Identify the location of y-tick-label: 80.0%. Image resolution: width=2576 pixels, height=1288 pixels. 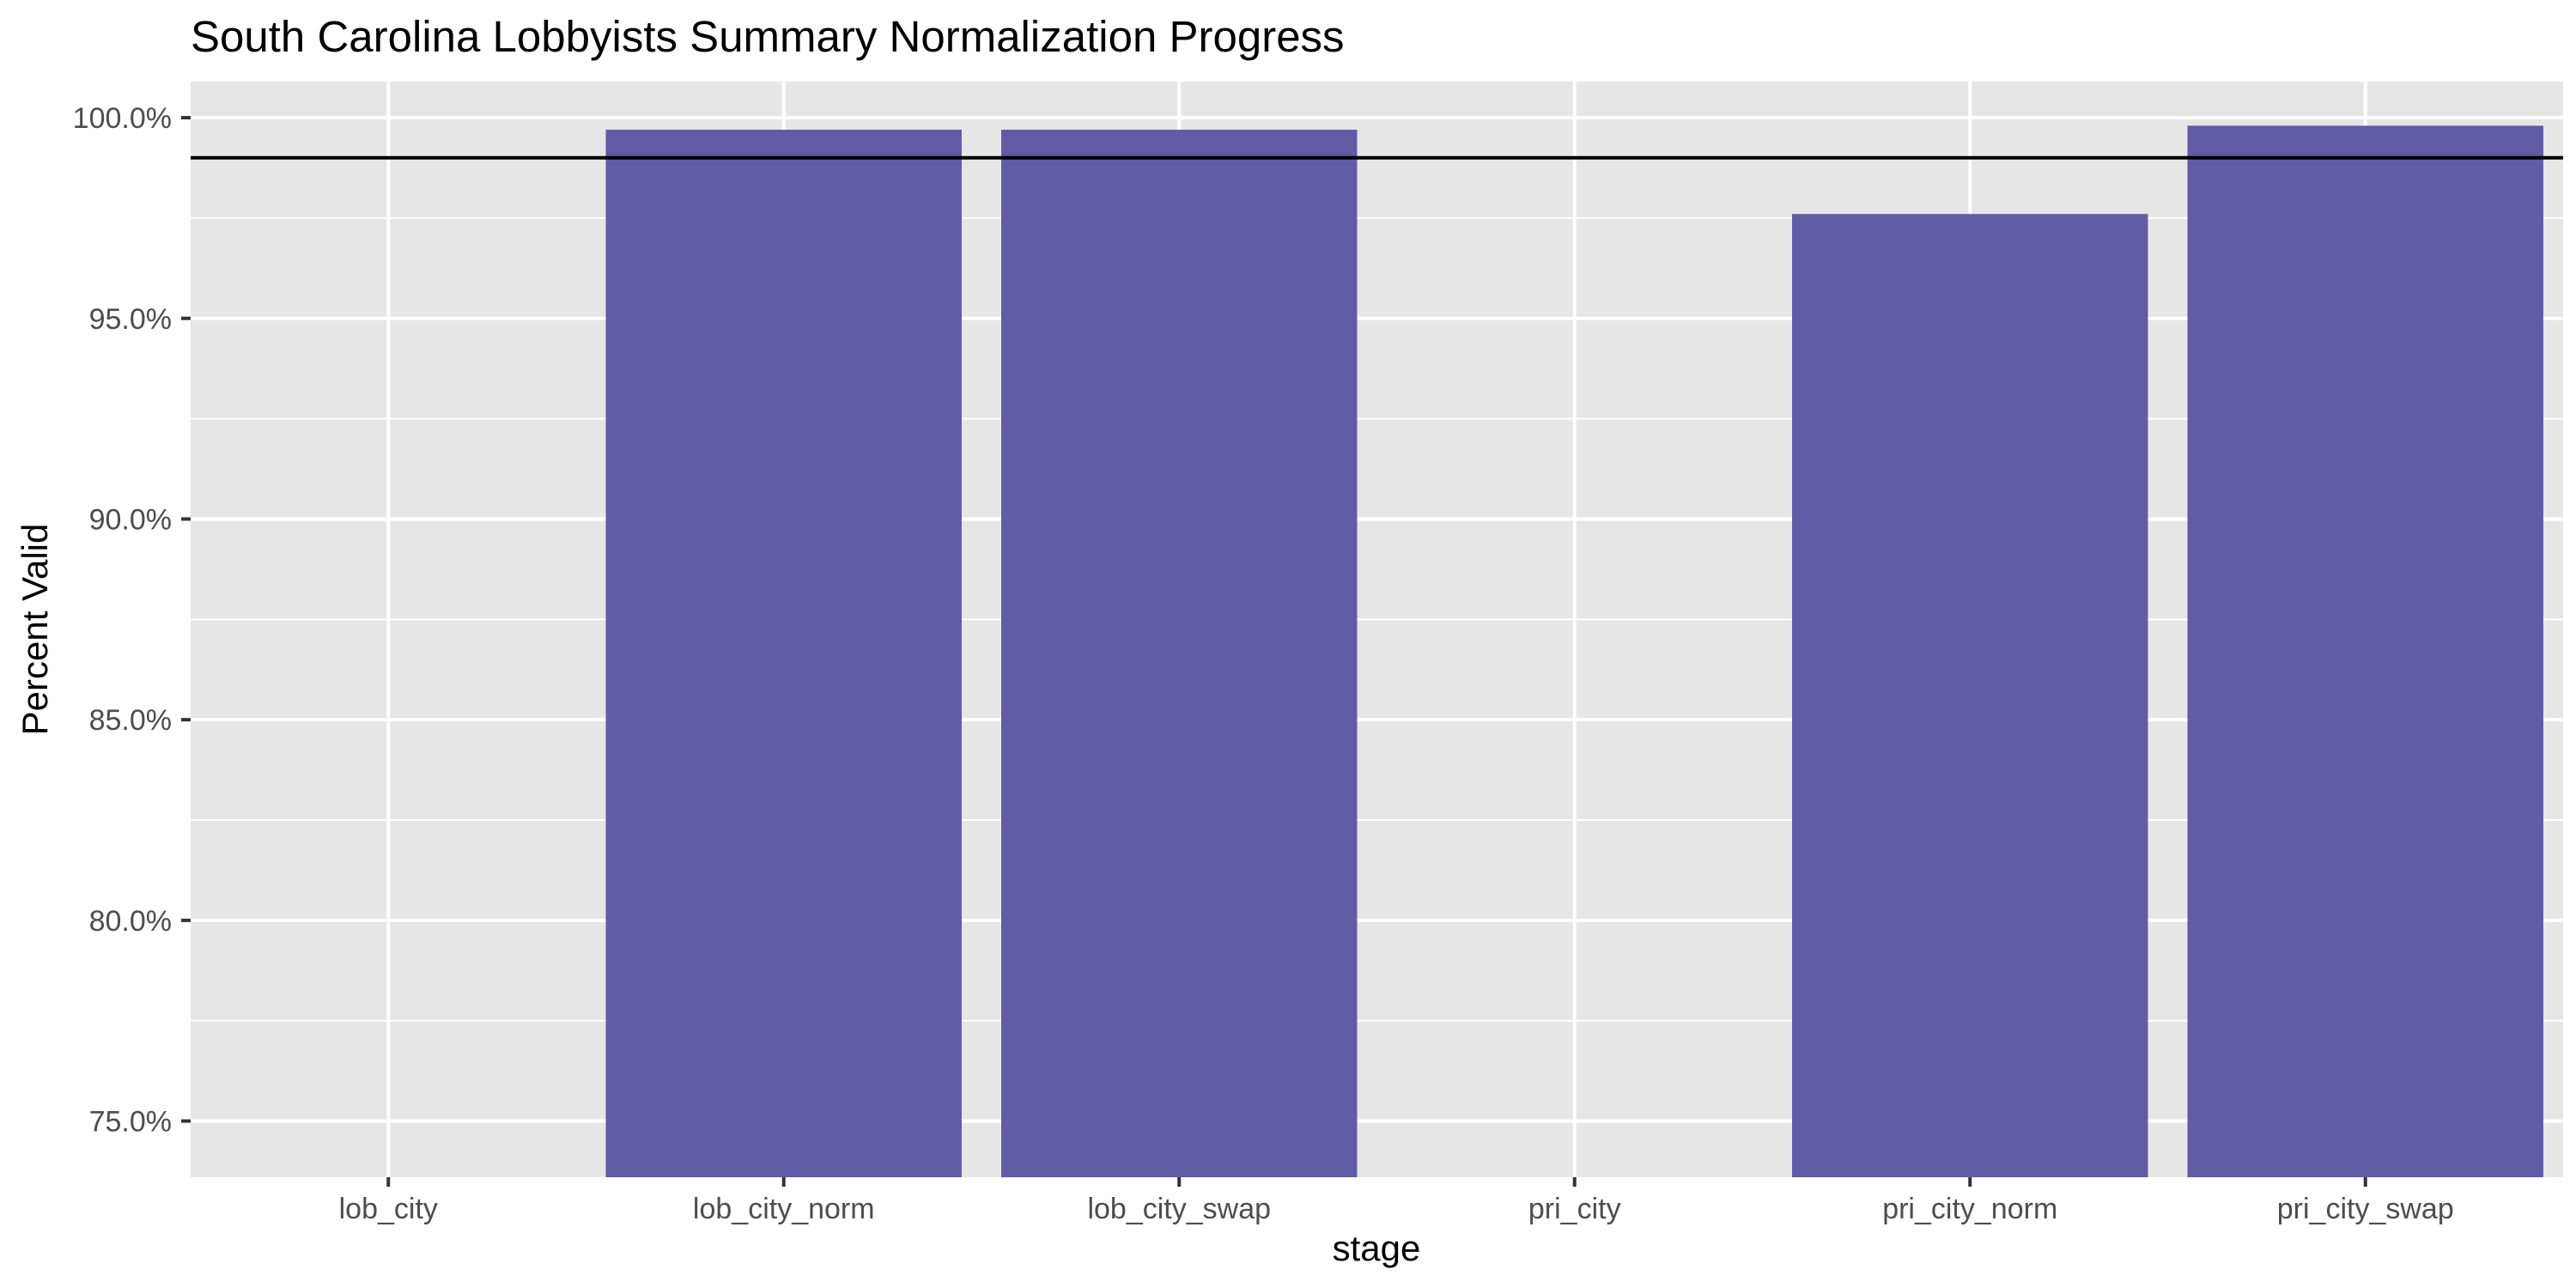
(130, 921).